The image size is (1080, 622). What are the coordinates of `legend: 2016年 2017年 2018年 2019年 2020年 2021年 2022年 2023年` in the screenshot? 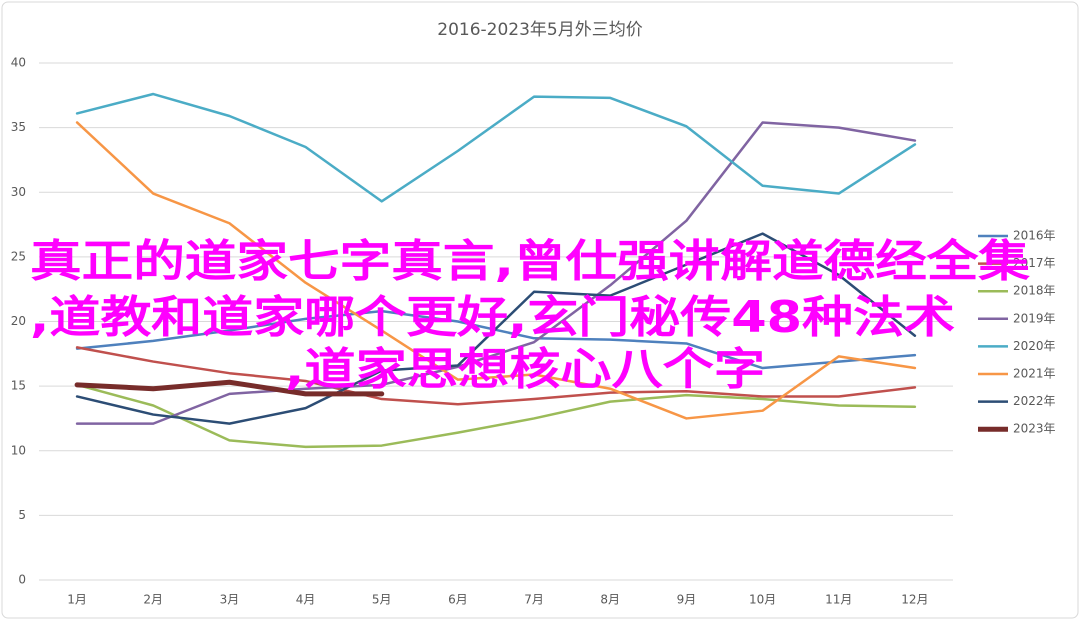 It's located at (1017, 332).